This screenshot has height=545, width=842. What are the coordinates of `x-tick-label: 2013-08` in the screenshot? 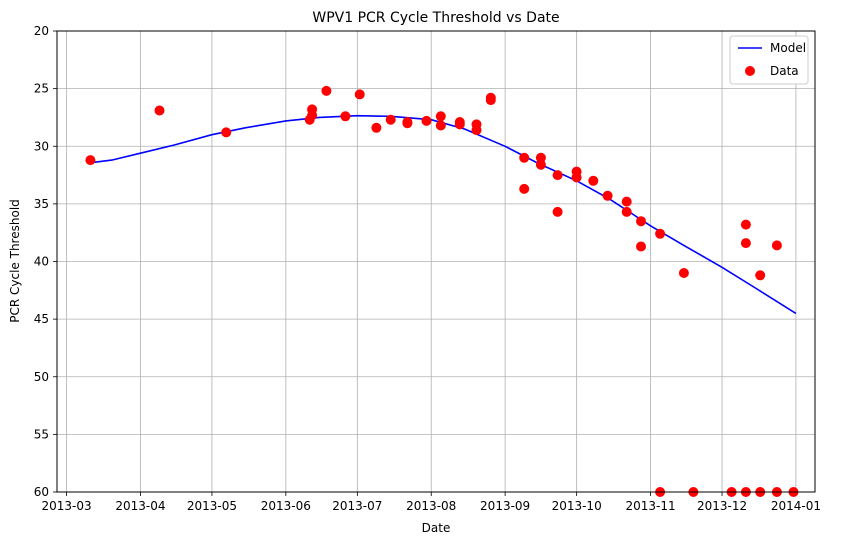 It's located at (431, 506).